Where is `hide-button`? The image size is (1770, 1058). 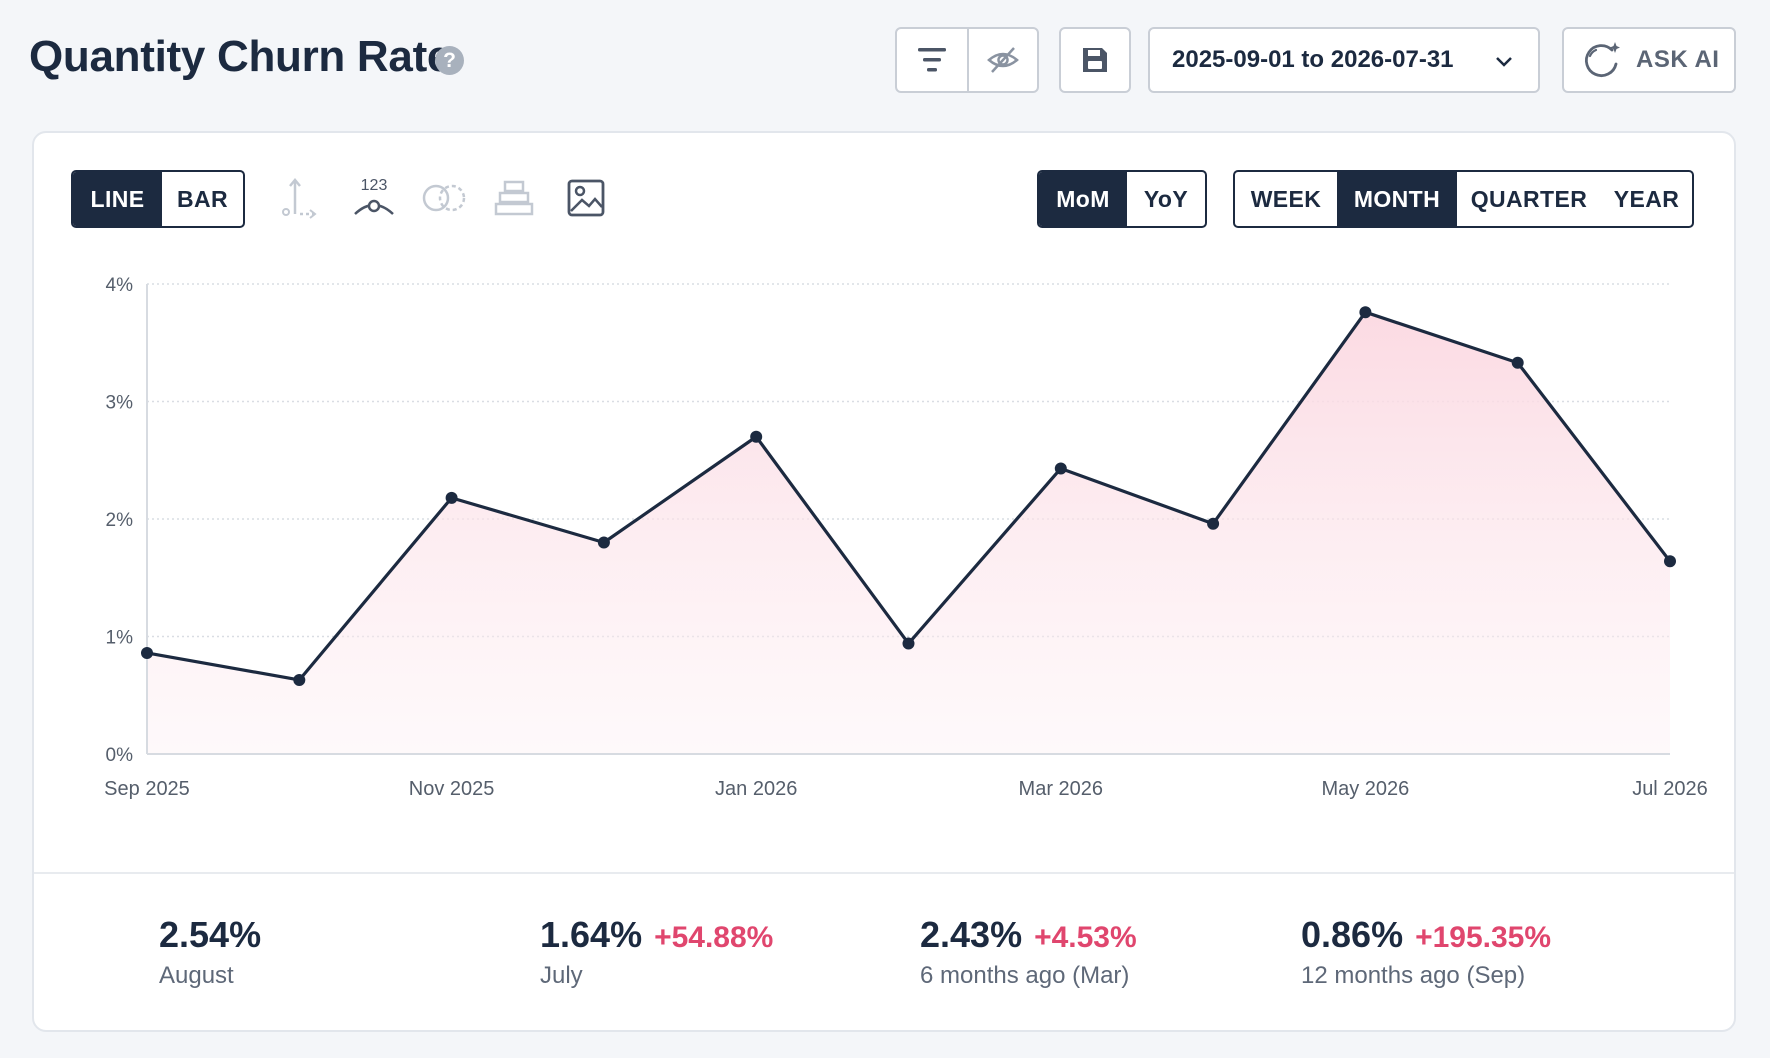
hide-button is located at coordinates (1001, 60).